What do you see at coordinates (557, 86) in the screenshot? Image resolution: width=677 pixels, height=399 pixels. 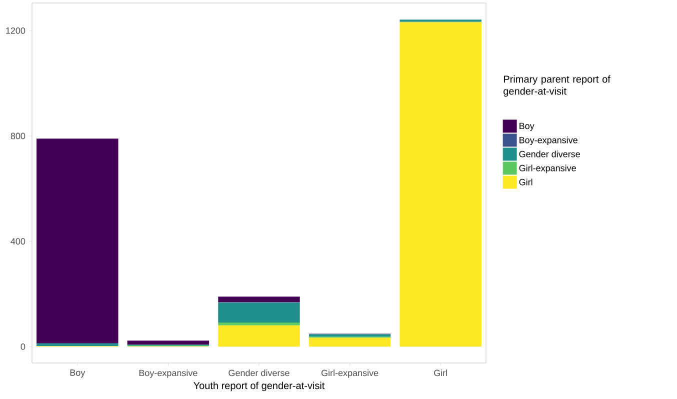 I see `legend-title: Primary parent report of gender-at-visit` at bounding box center [557, 86].